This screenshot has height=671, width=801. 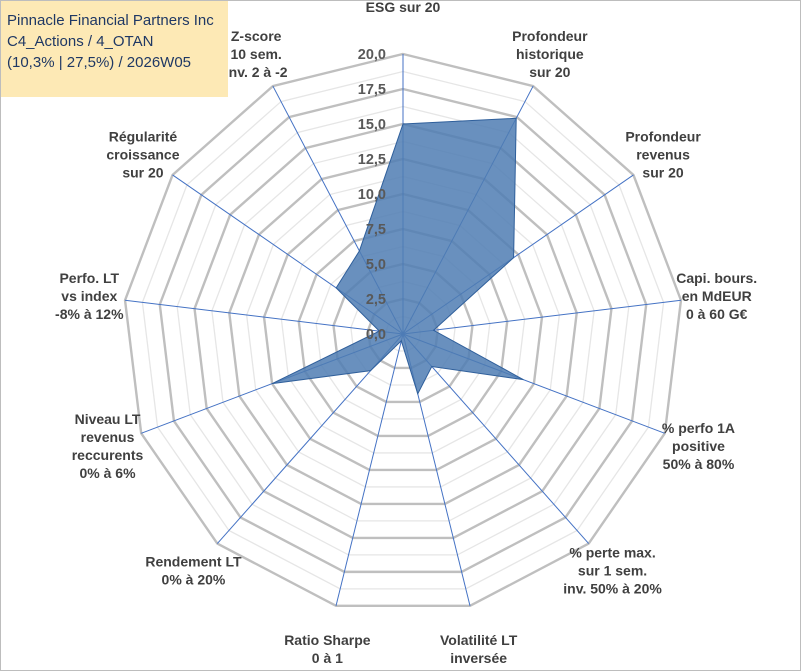 I want to click on axis-label: Z-score 10 sem. inv. 2 à -2, so click(x=256, y=54).